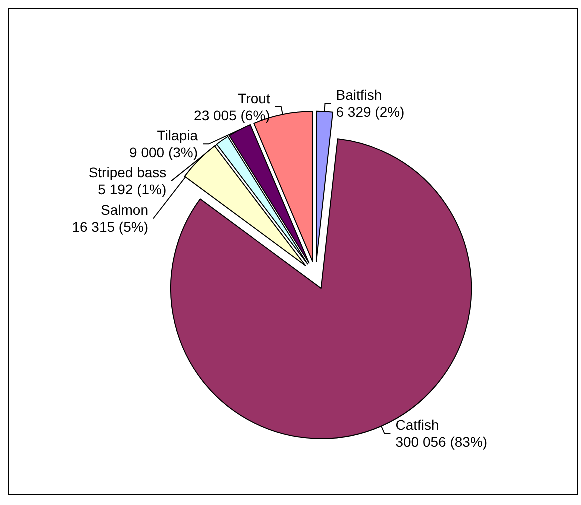 The height and width of the screenshot is (505, 581). What do you see at coordinates (370, 112) in the screenshot?
I see `data-label: 6 329 (2%)` at bounding box center [370, 112].